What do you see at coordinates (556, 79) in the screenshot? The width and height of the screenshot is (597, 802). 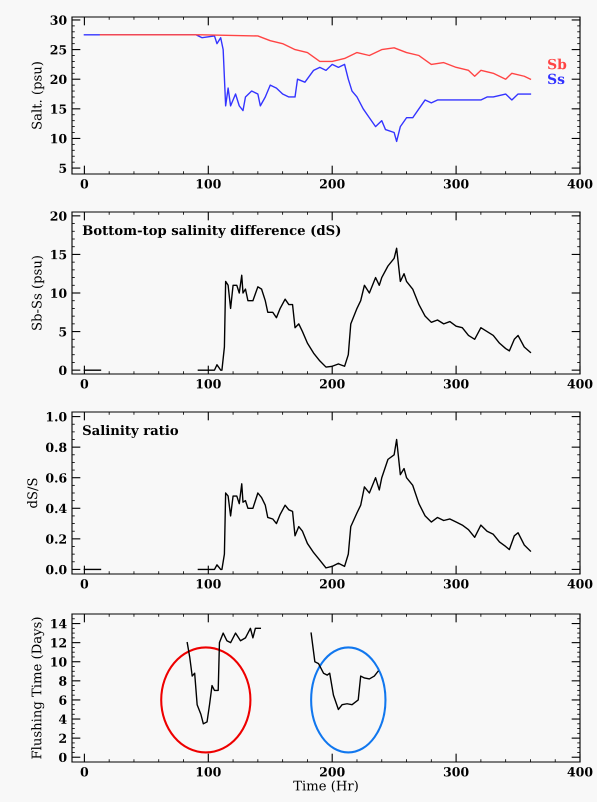 I see `series-label: Ss` at bounding box center [556, 79].